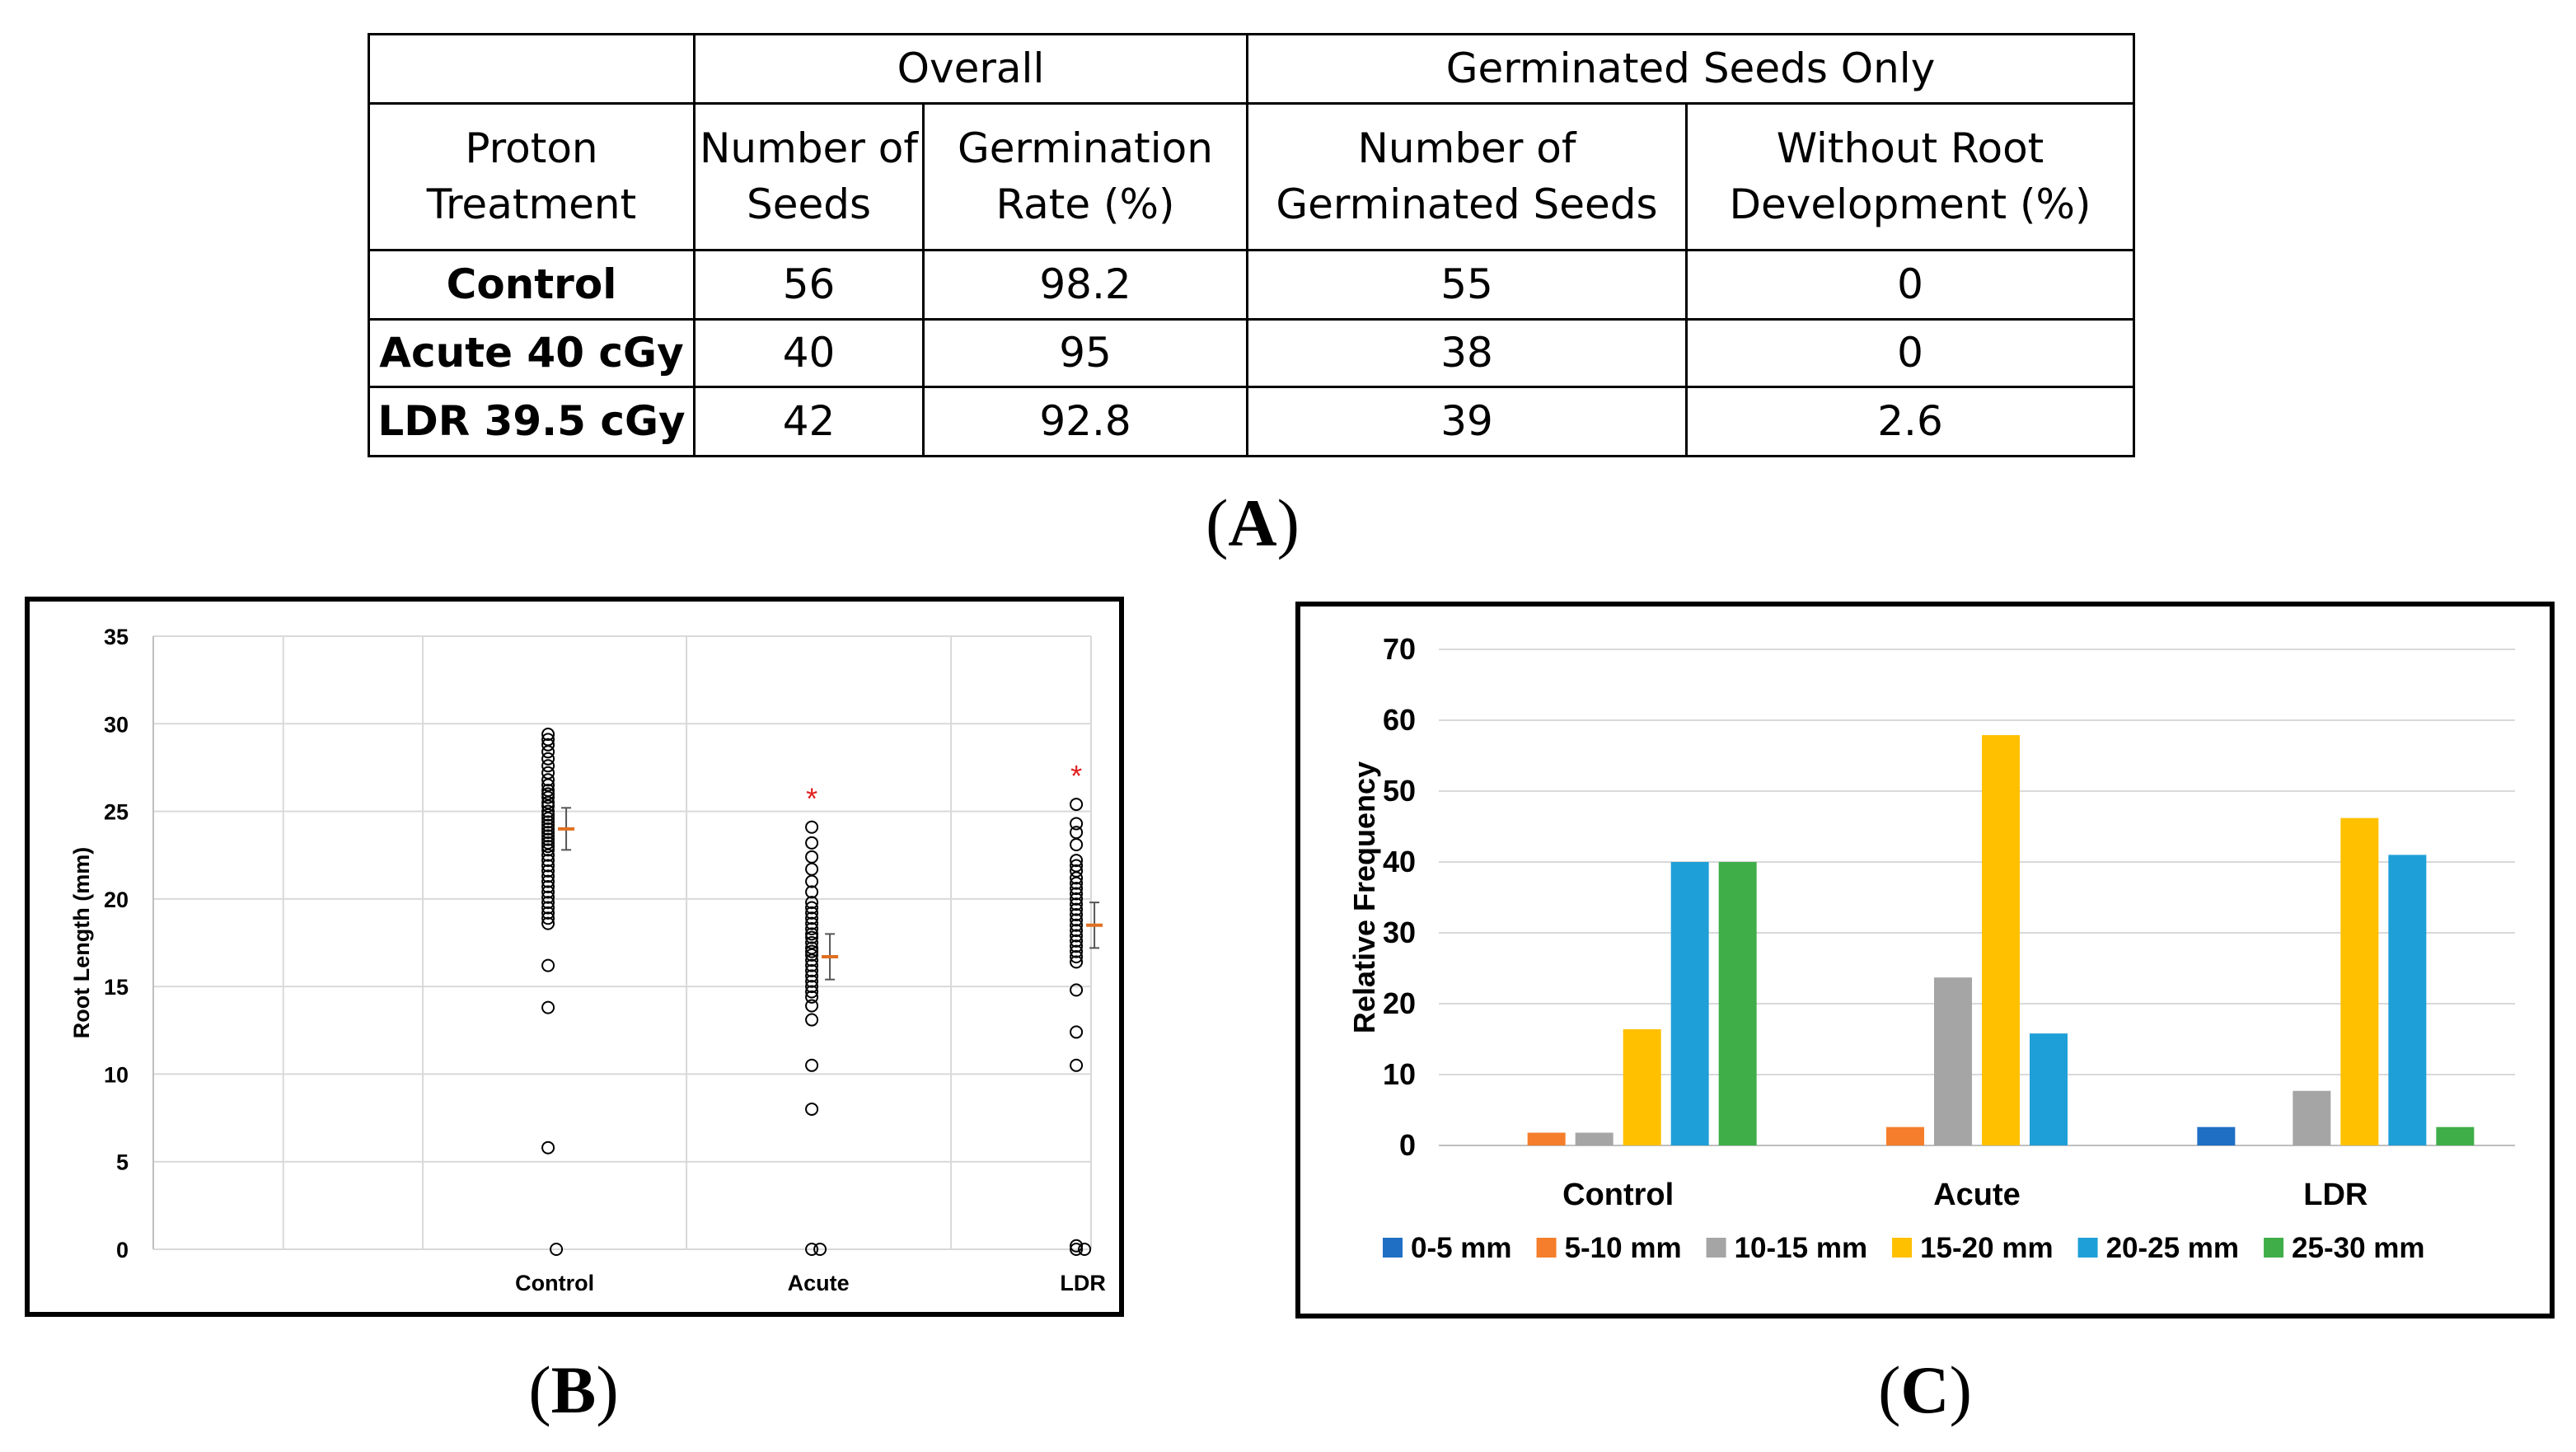  I want to click on y-tick-label: 40, so click(1399, 862).